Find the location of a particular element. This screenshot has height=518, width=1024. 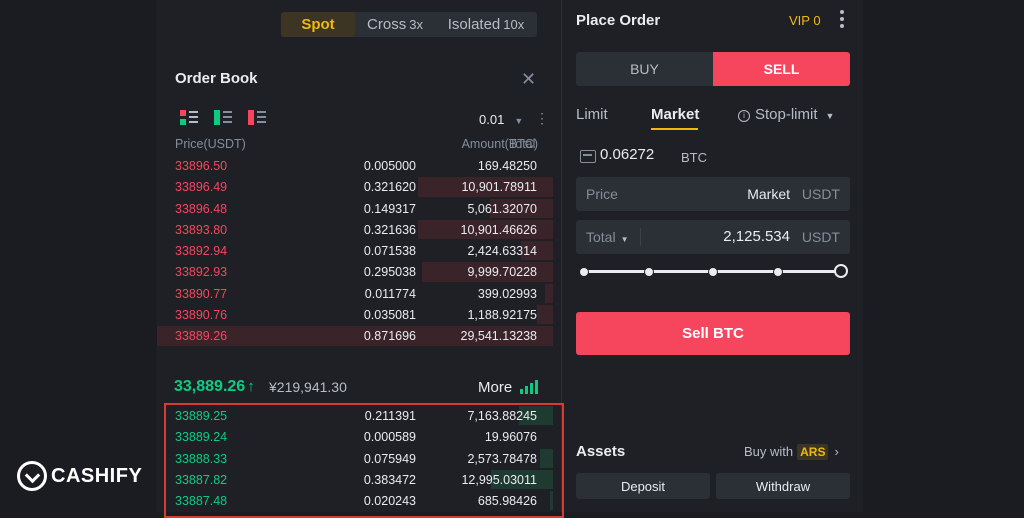

ask-total: 5,061.32070 is located at coordinates (502, 209).